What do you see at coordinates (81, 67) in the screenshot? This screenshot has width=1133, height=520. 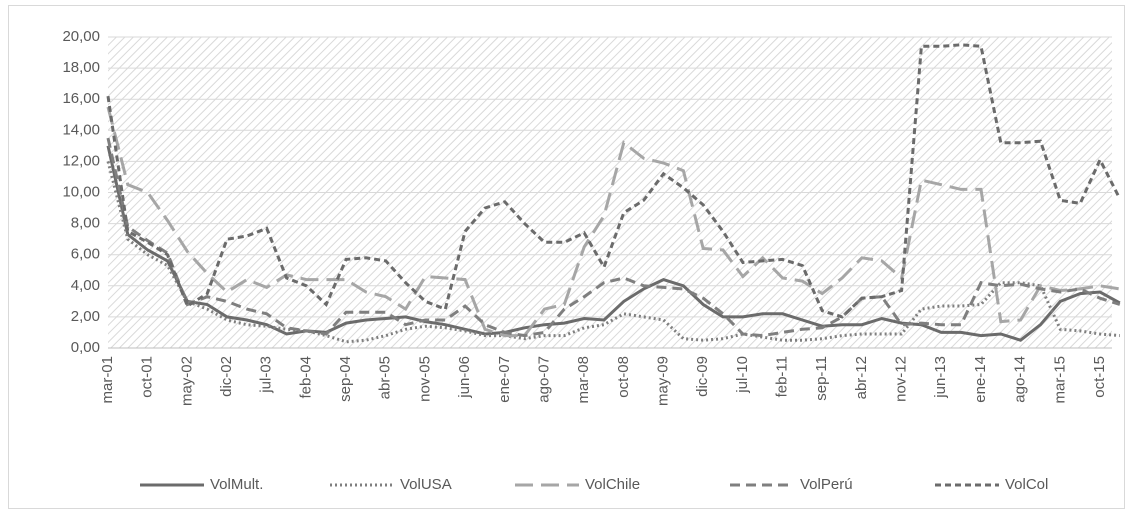 I see `y-tick-label: 18,00` at bounding box center [81, 67].